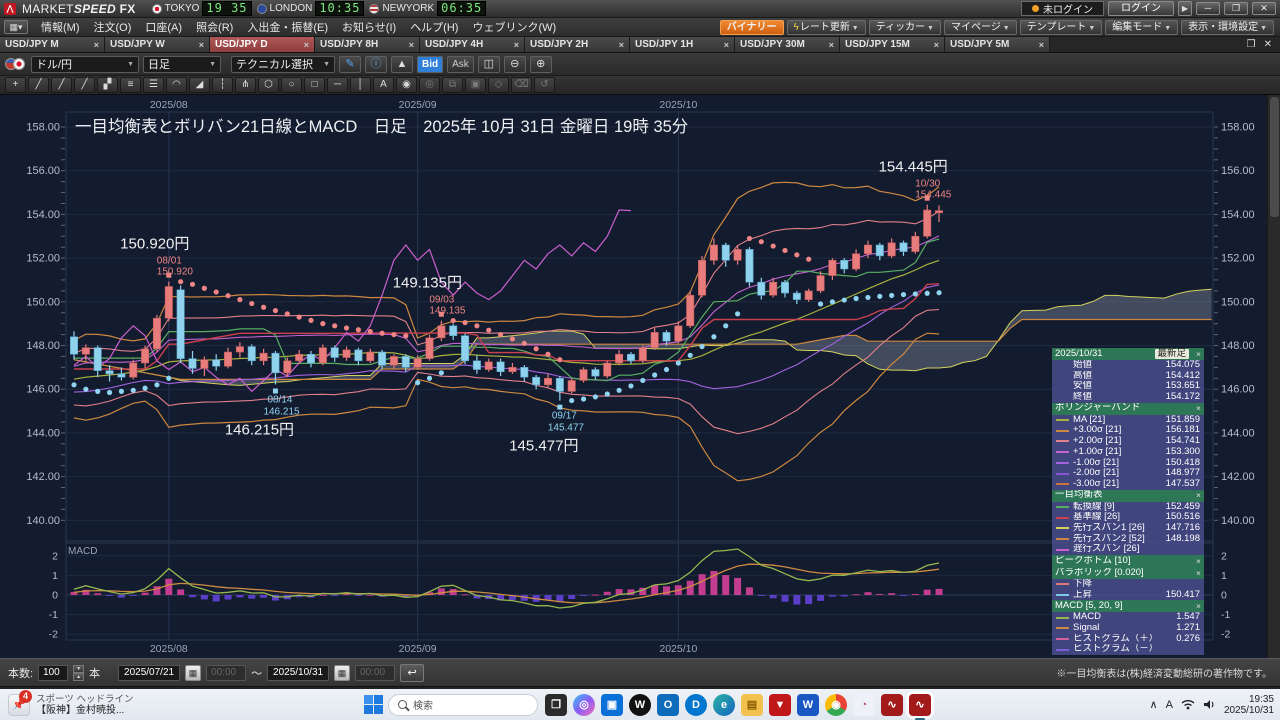 The width and height of the screenshot is (1280, 720). I want to click on draw-tool-19: ⧉, so click(452, 85).